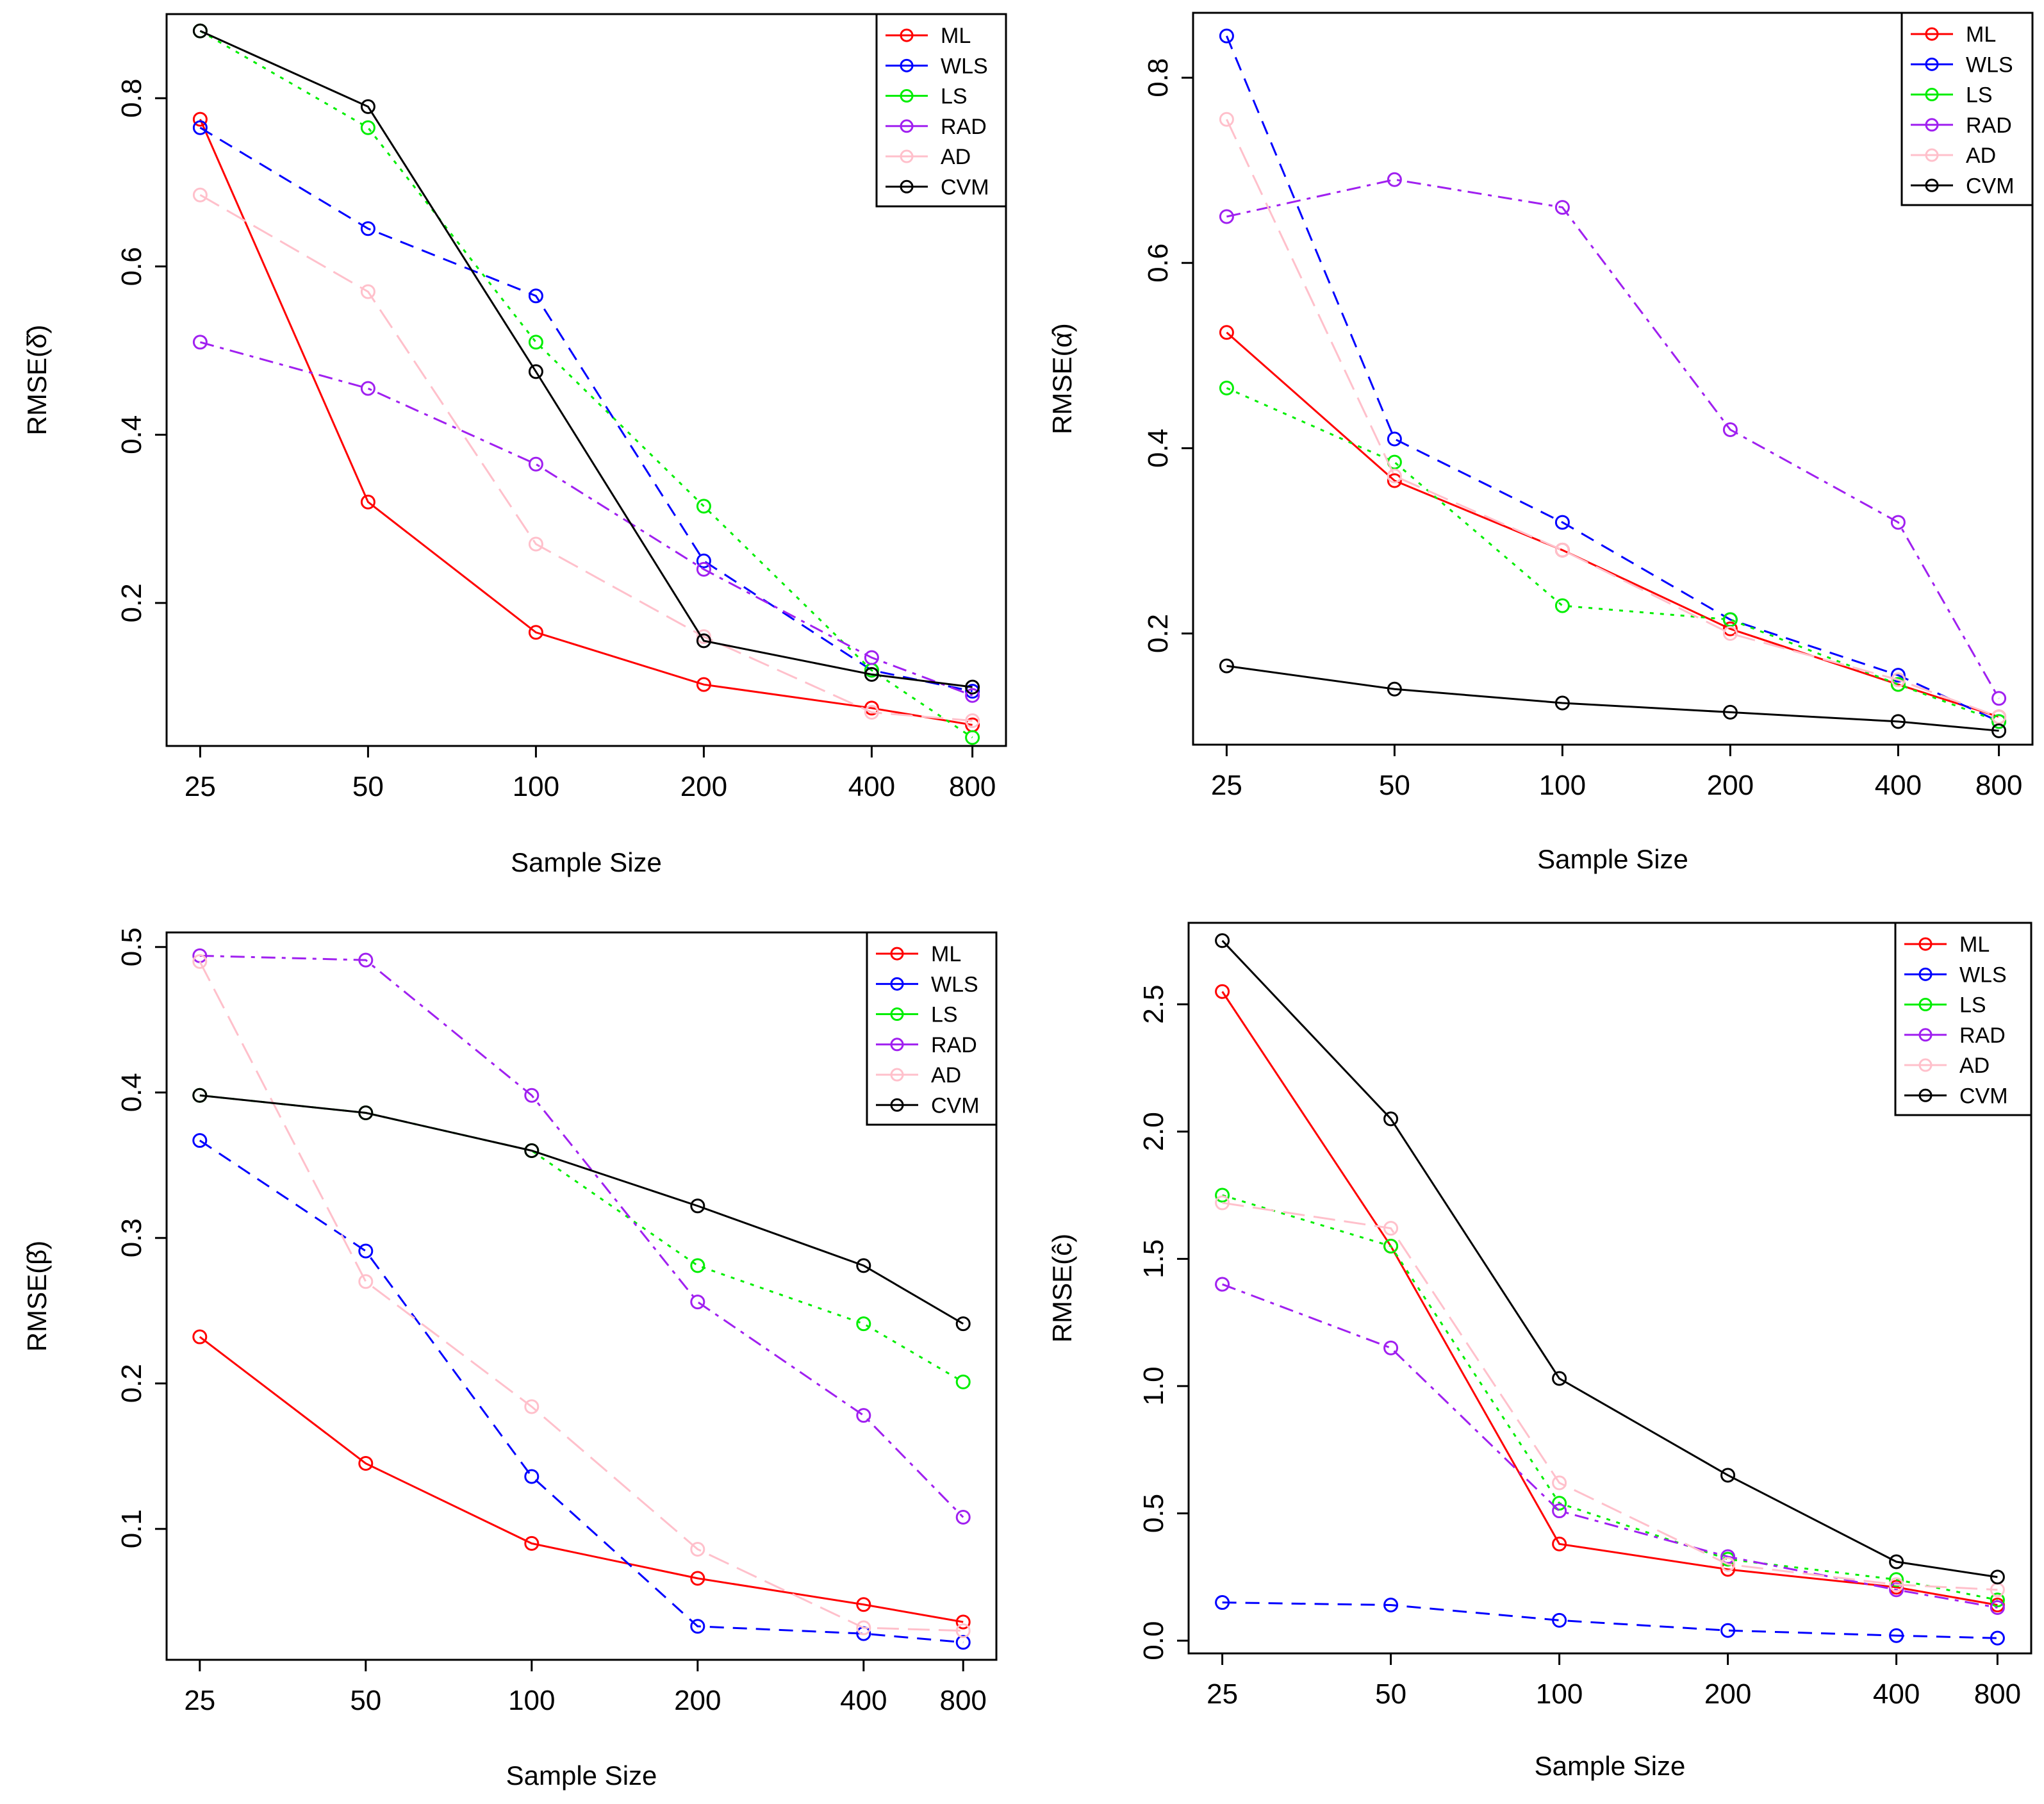 Image resolution: width=2044 pixels, height=1804 pixels. I want to click on y-tick-label: 0.4, so click(1158, 448).